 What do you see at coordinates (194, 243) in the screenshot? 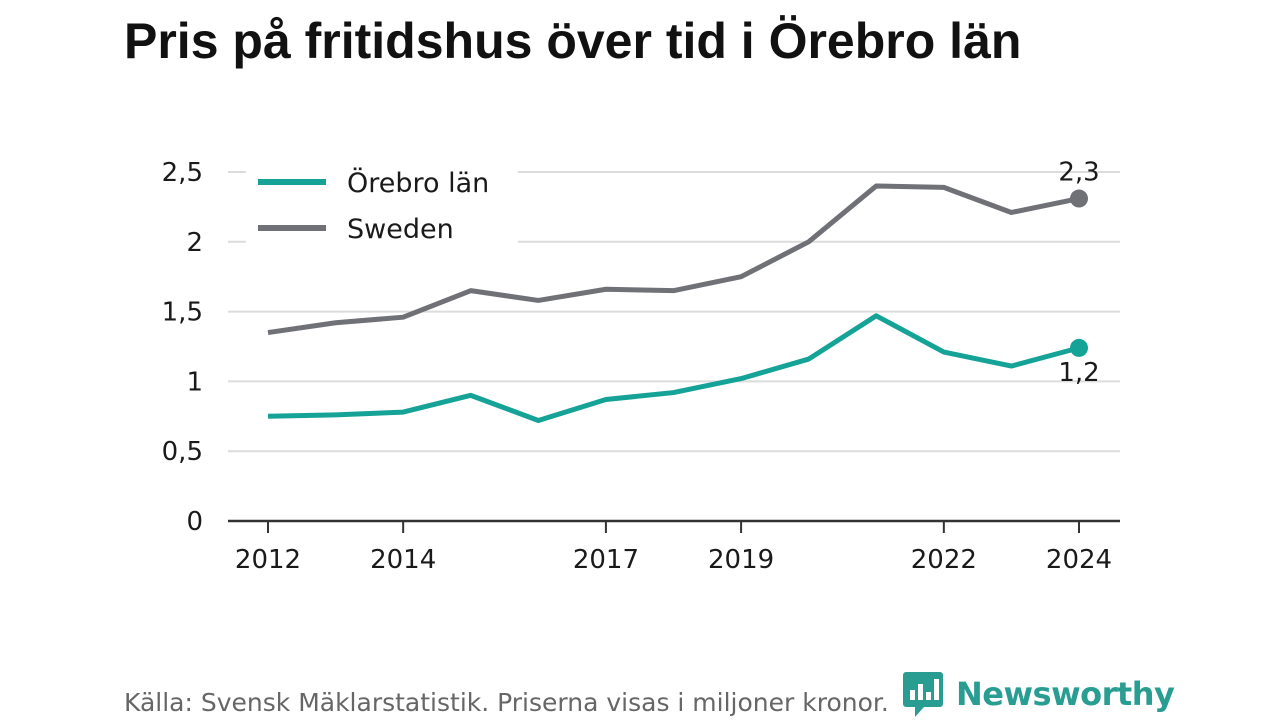
I see `y-tick-label: 2` at bounding box center [194, 243].